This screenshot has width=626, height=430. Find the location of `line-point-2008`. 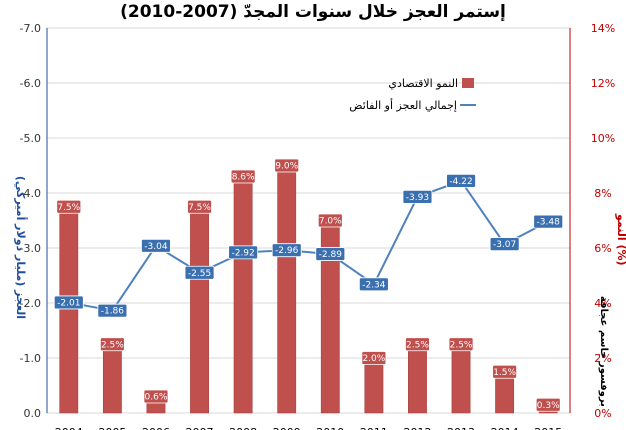

line-point-2008 is located at coordinates (243, 252).